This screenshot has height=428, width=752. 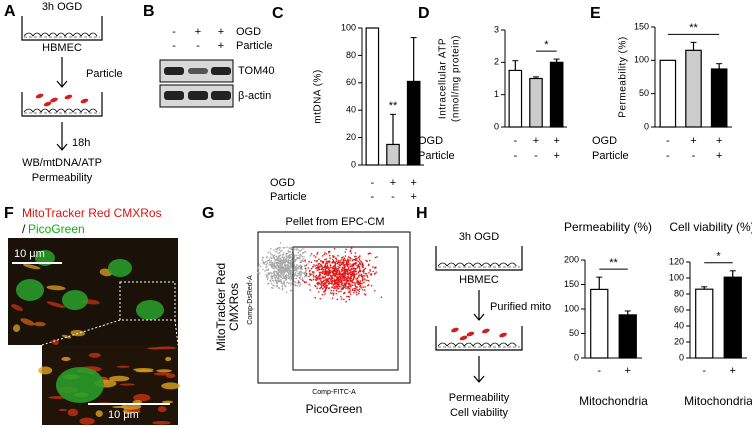 I want to click on chart-title: Permeability (%), so click(x=608, y=227).